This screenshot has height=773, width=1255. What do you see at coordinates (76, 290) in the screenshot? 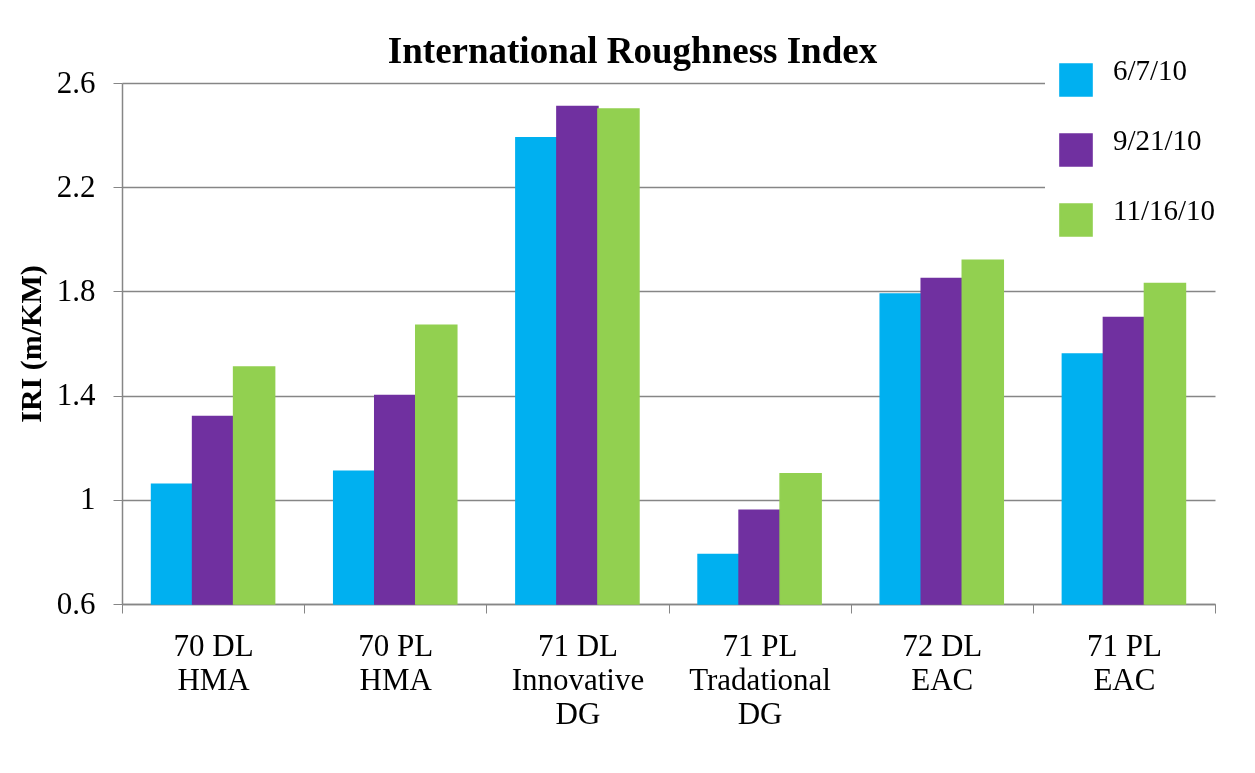
I see `y-tick-label: 1.8` at bounding box center [76, 290].